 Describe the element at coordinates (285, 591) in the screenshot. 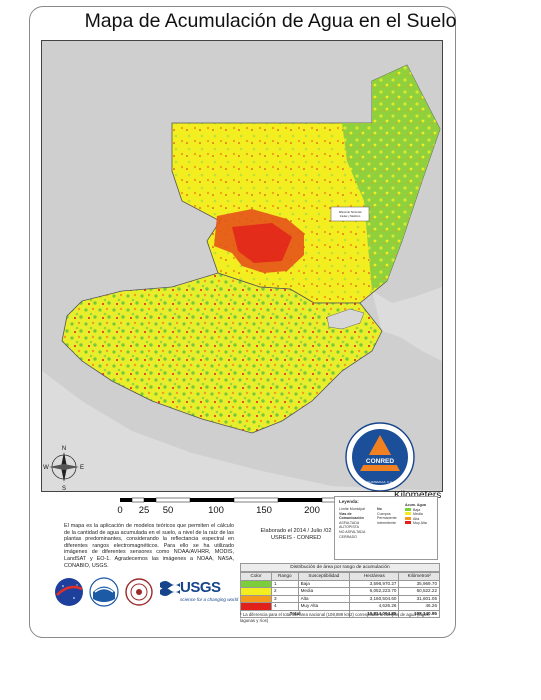

I see `row-rank: 2` at that location.